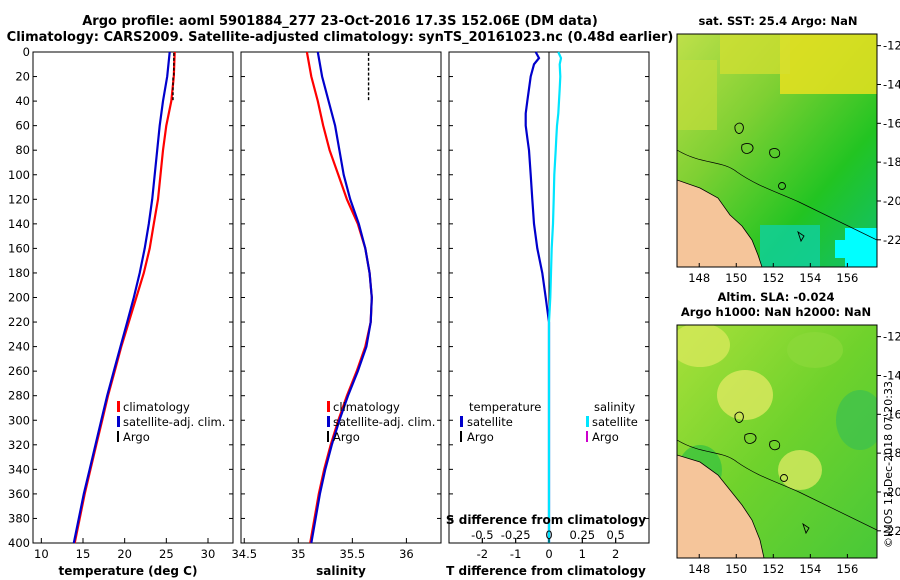 Image resolution: width=900 pixels, height=580 pixels. What do you see at coordinates (83, 554) in the screenshot?
I see `x-tick-label: 15` at bounding box center [83, 554].